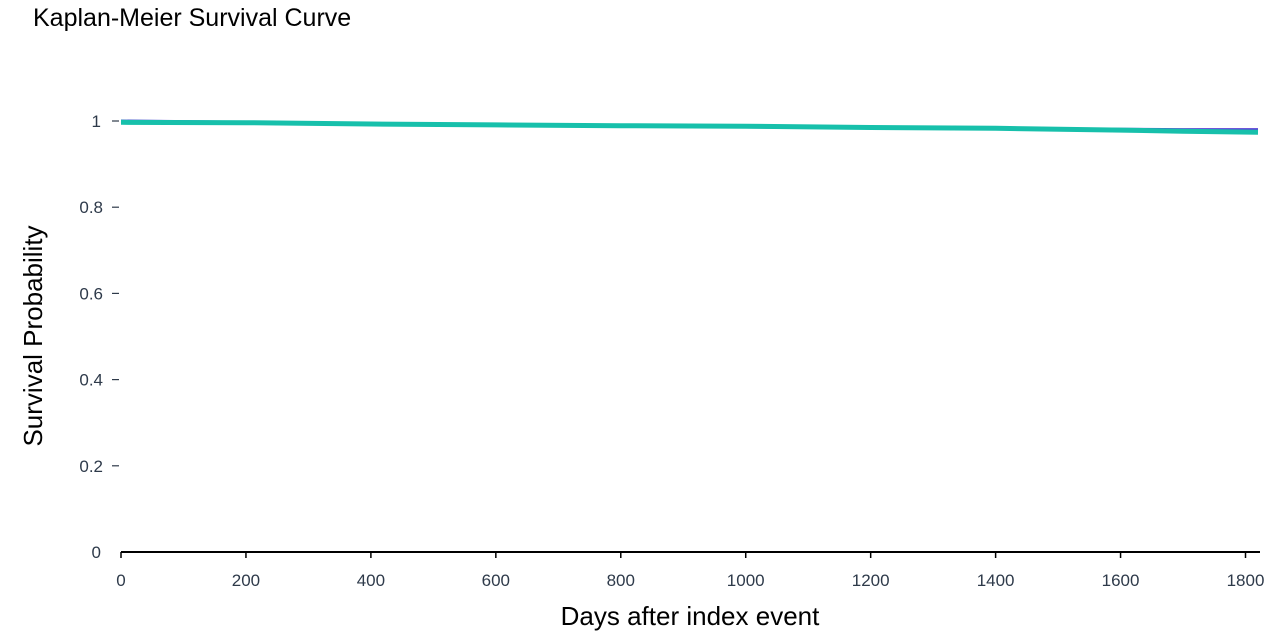 Image resolution: width=1282 pixels, height=642 pixels. I want to click on y-tick-label: 0.2, so click(91, 466).